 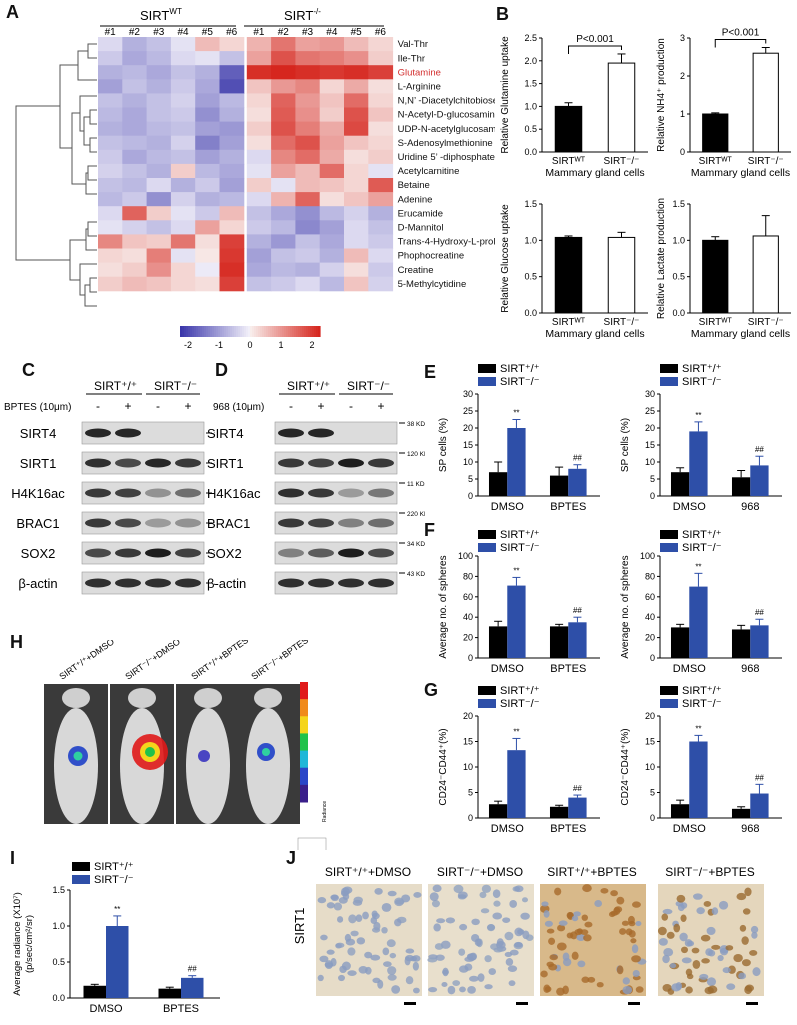 I want to click on metabolite-label: Phophocreatine, so click(x=431, y=256).